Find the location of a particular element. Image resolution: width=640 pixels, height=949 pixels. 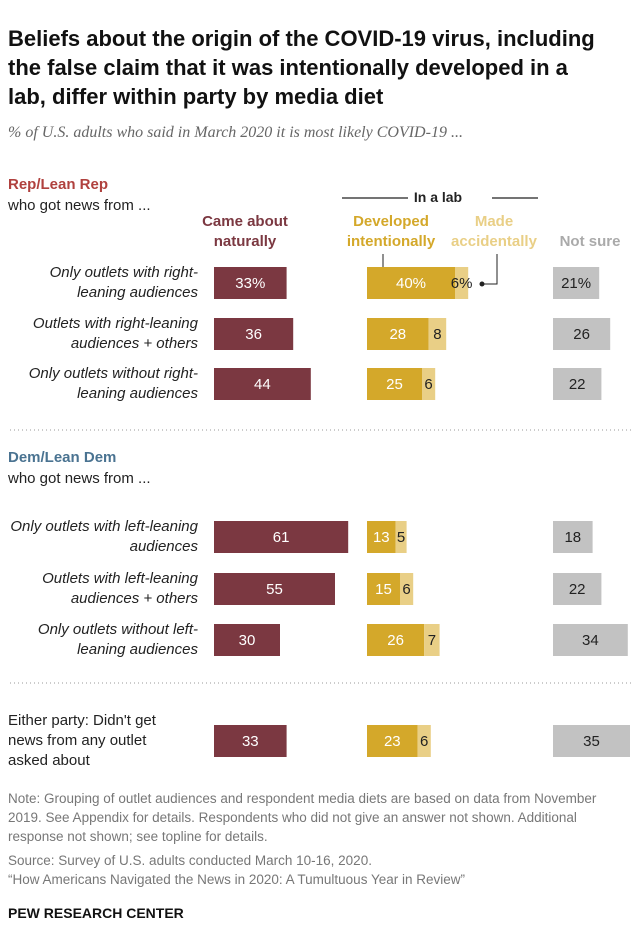

series-header: Developed intentionally is located at coordinates (391, 231).